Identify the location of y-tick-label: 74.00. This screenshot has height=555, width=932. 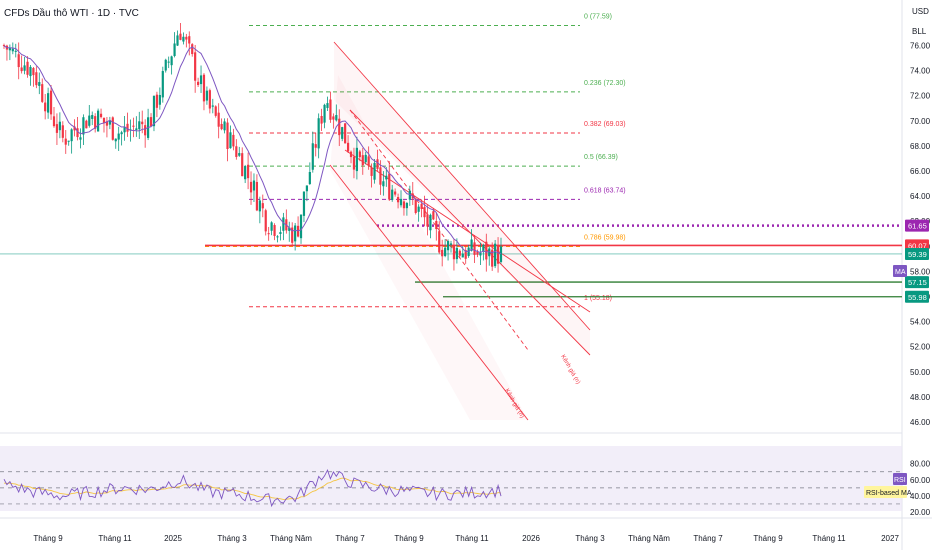
(920, 71).